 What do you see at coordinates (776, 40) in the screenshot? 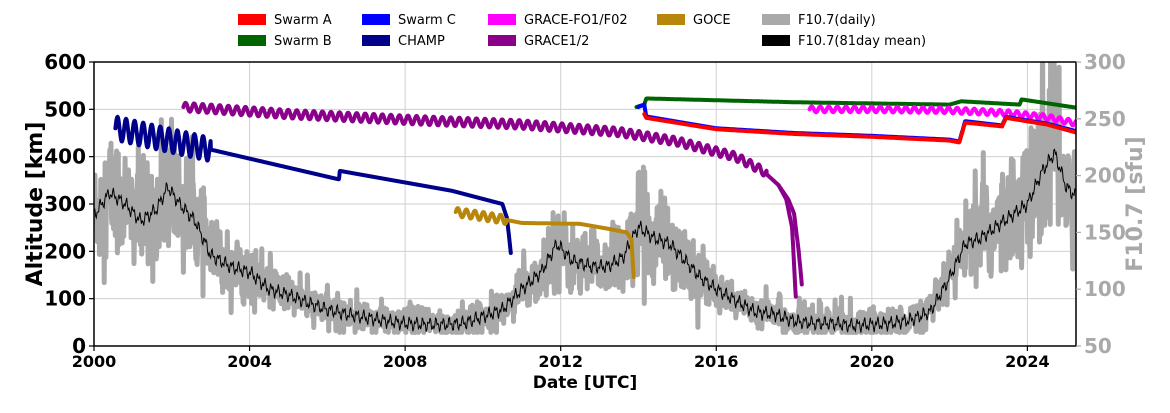
I see `legend-swatch-f10-7-81day-mean` at bounding box center [776, 40].